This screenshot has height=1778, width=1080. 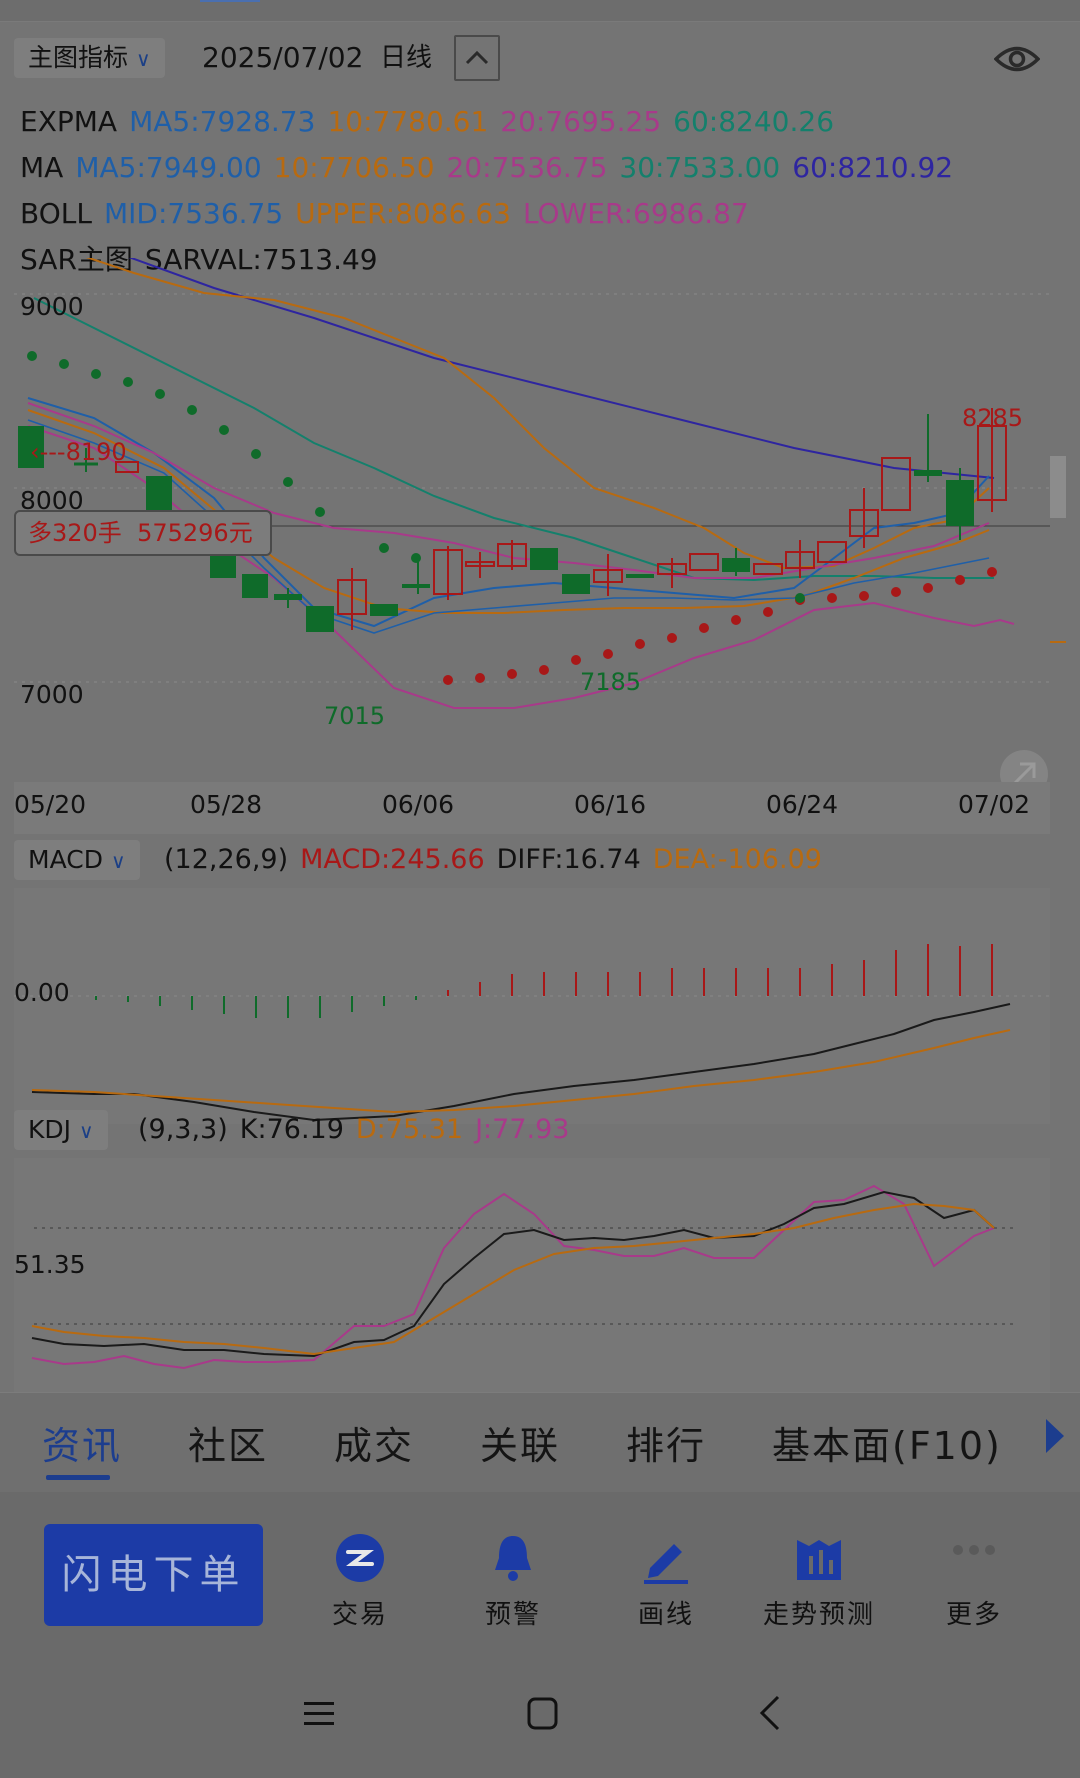 I want to click on dea-value: DEA:-106.09, so click(x=737, y=859).